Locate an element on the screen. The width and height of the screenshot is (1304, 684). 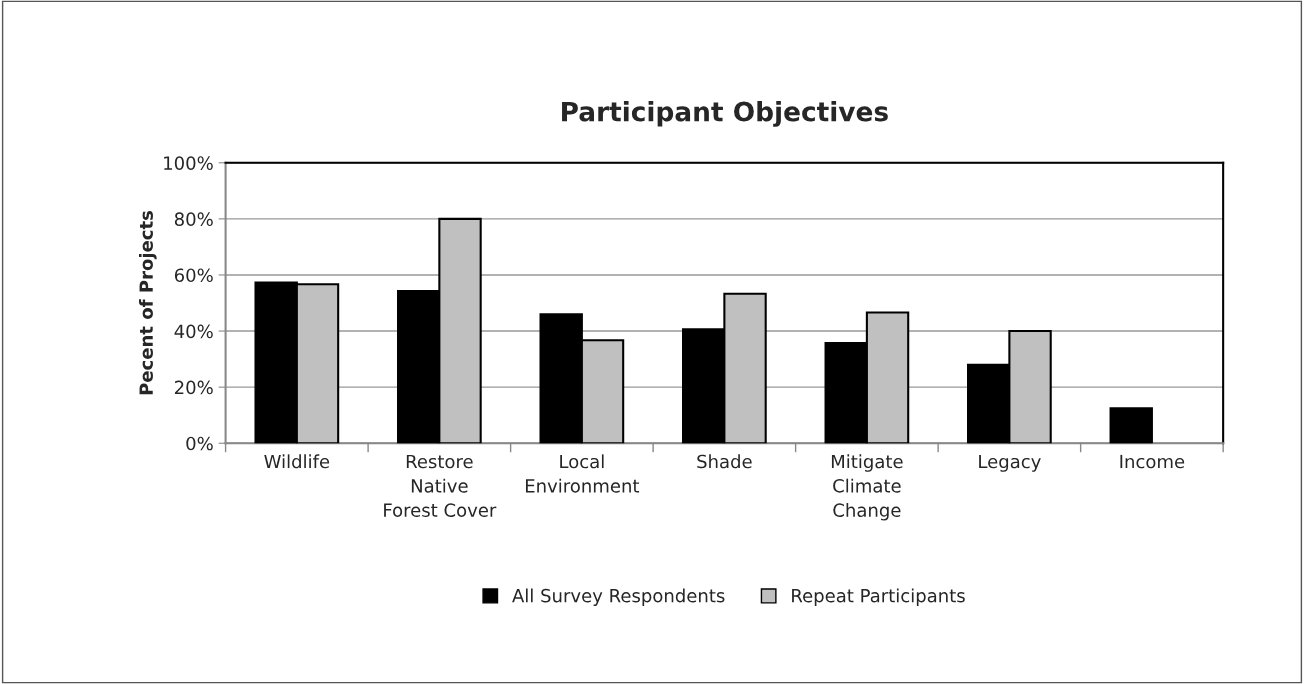
chart-title: Participant Objectives is located at coordinates (725, 114).